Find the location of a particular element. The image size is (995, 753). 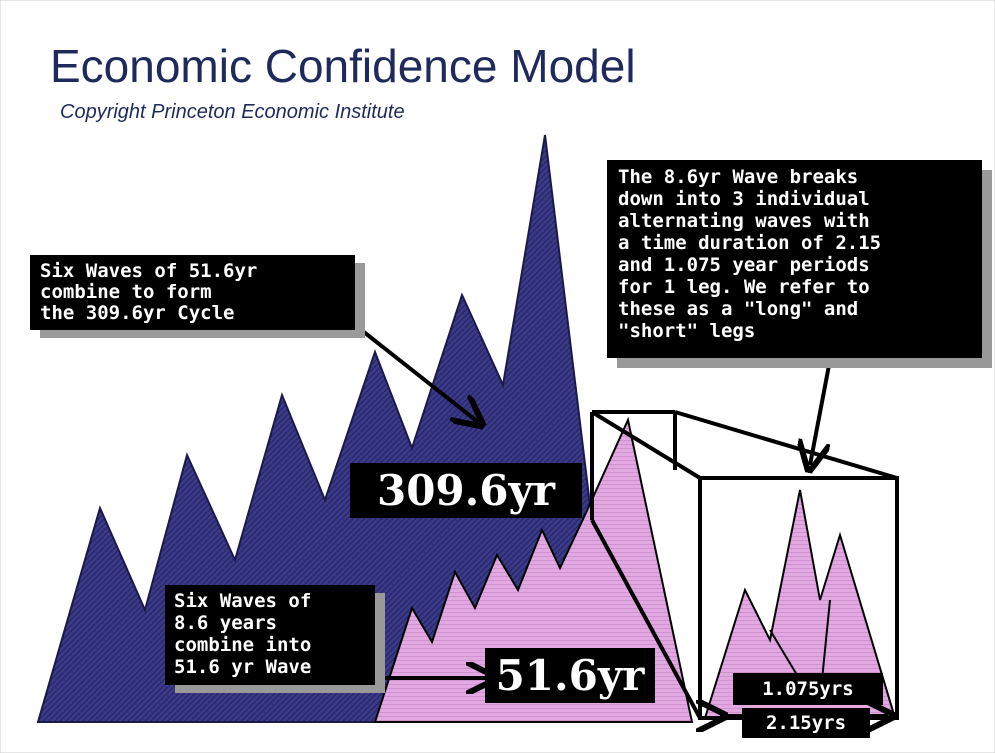

label: 1.075yrs is located at coordinates (808, 689).